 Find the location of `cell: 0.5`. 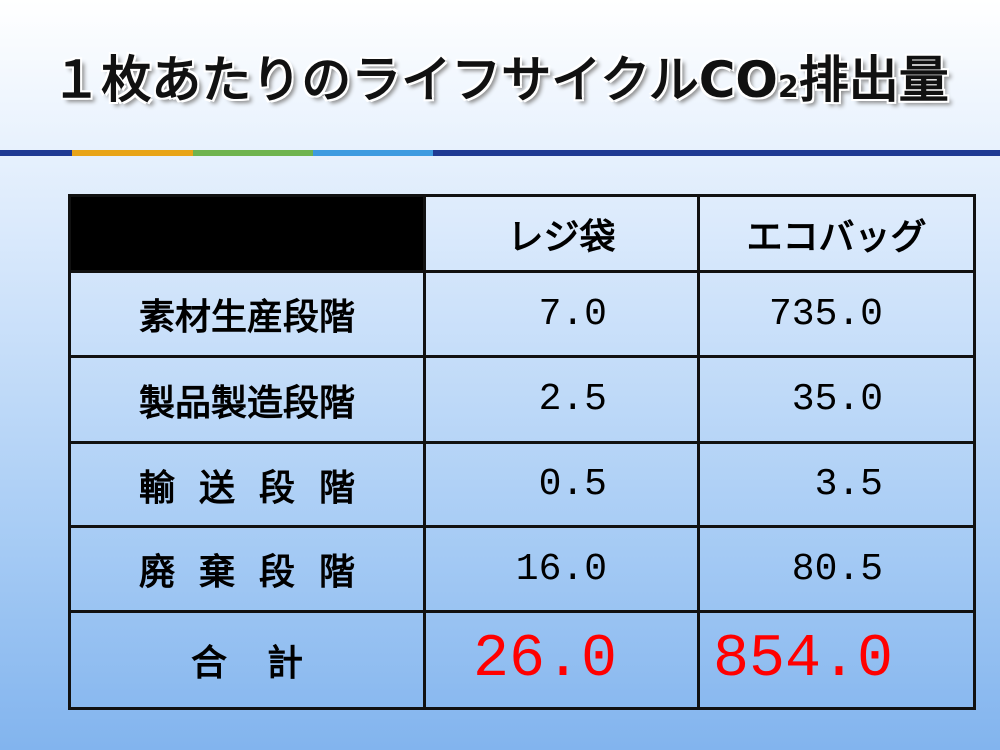

cell: 0.5 is located at coordinates (561, 484).